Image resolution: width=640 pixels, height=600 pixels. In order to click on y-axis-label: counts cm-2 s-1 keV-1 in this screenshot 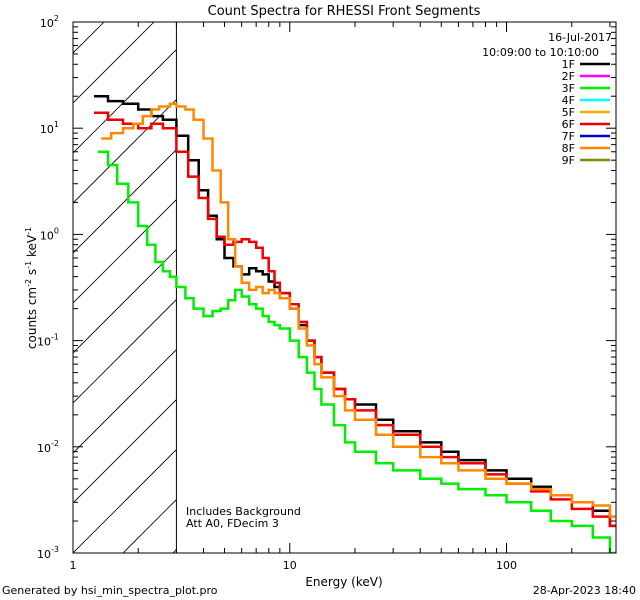, I will do `click(31, 288)`.